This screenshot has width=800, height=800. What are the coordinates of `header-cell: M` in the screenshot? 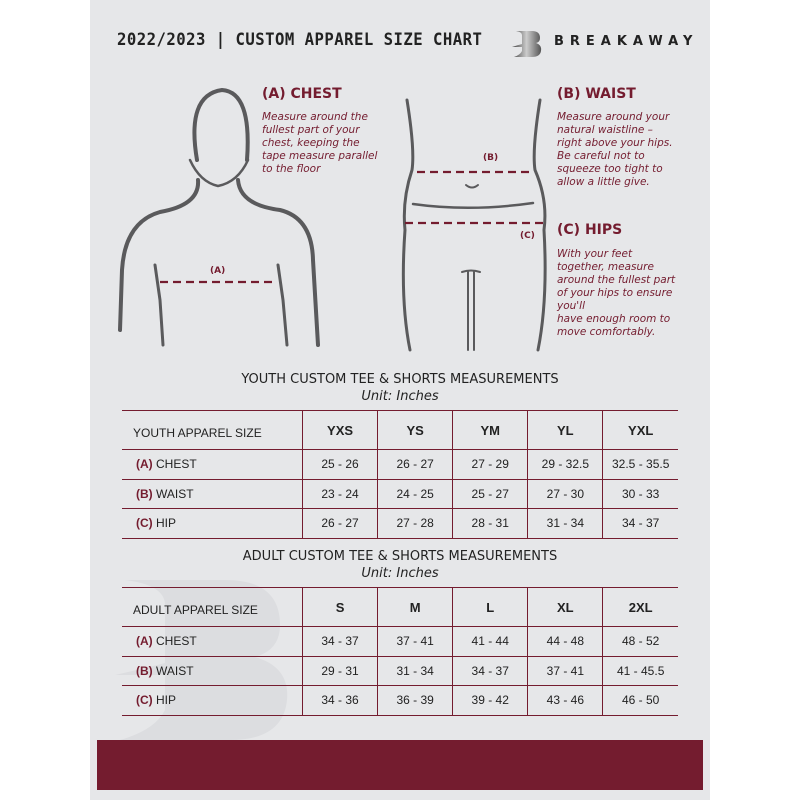 It's located at (415, 607).